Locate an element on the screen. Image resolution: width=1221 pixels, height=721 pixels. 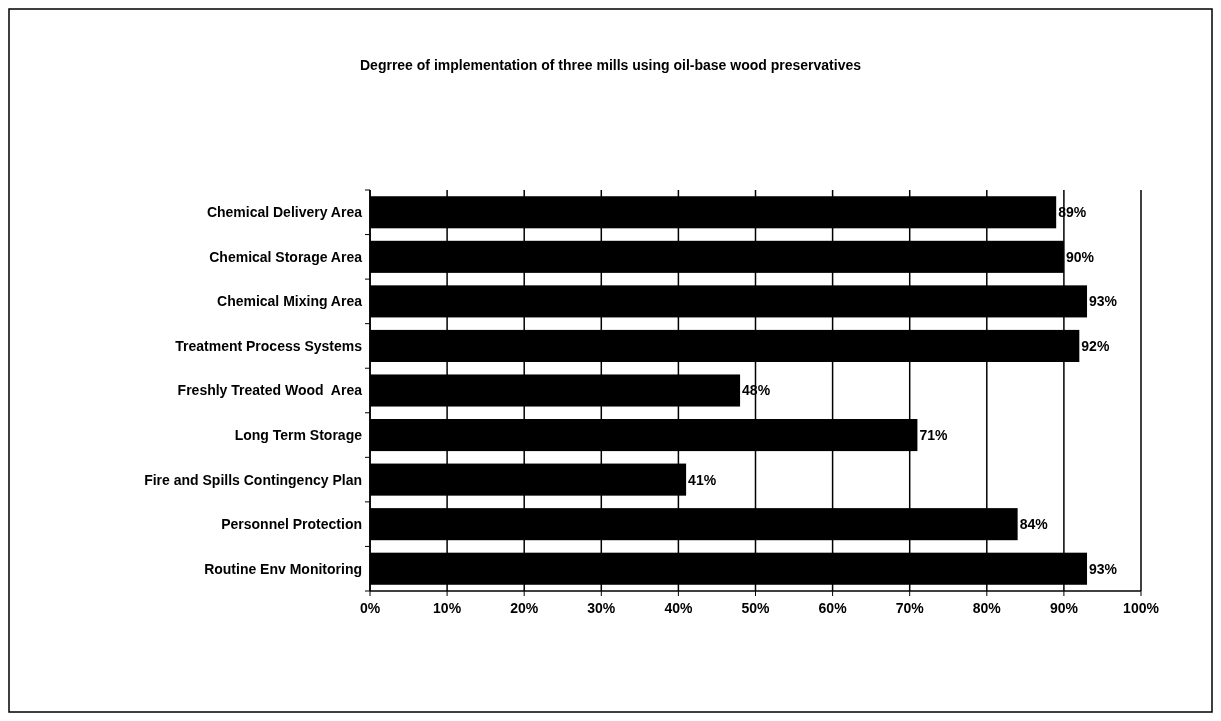
chart-title: Degrree of implementation of three mills using oil-base wood preservatives is located at coordinates (610, 65).